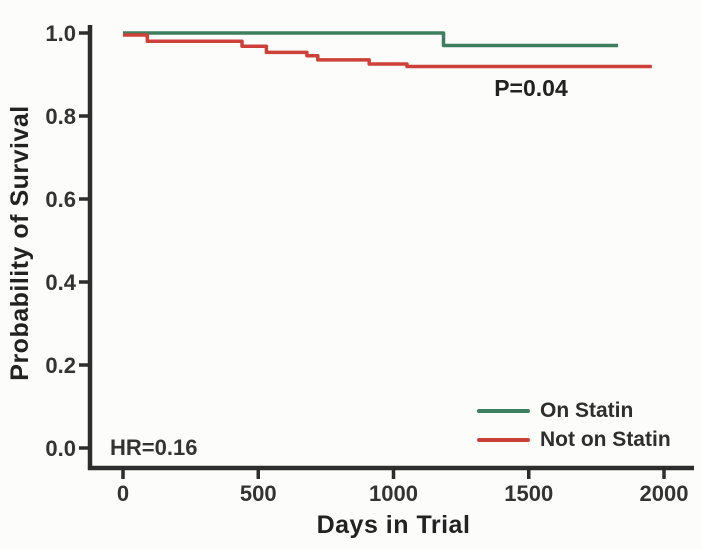 This screenshot has height=549, width=702. I want to click on x-tick-label: 2000, so click(664, 493).